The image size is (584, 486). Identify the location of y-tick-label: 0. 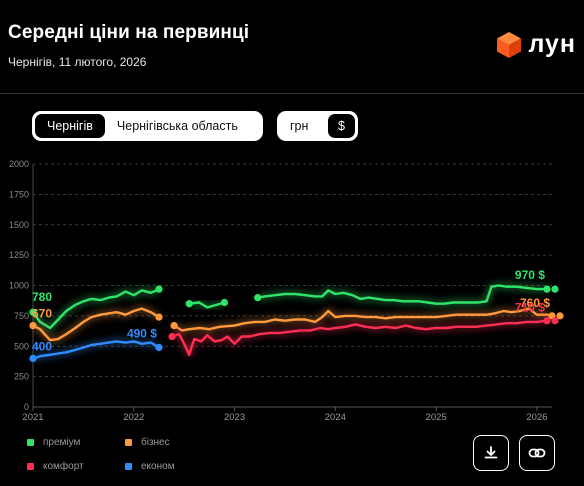
(26, 407).